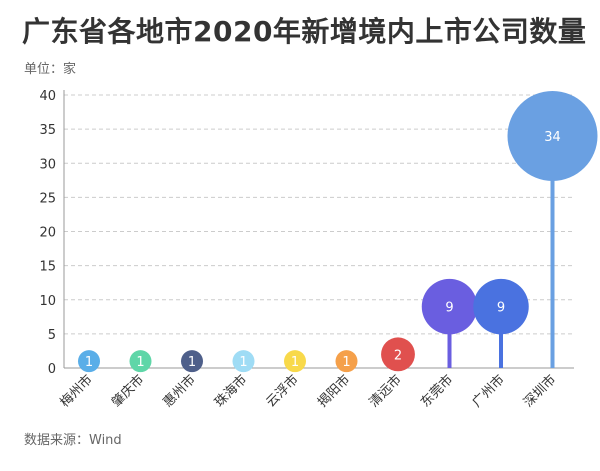 The height and width of the screenshot is (471, 600). I want to click on x-tick-label: 云浮市, so click(282, 391).